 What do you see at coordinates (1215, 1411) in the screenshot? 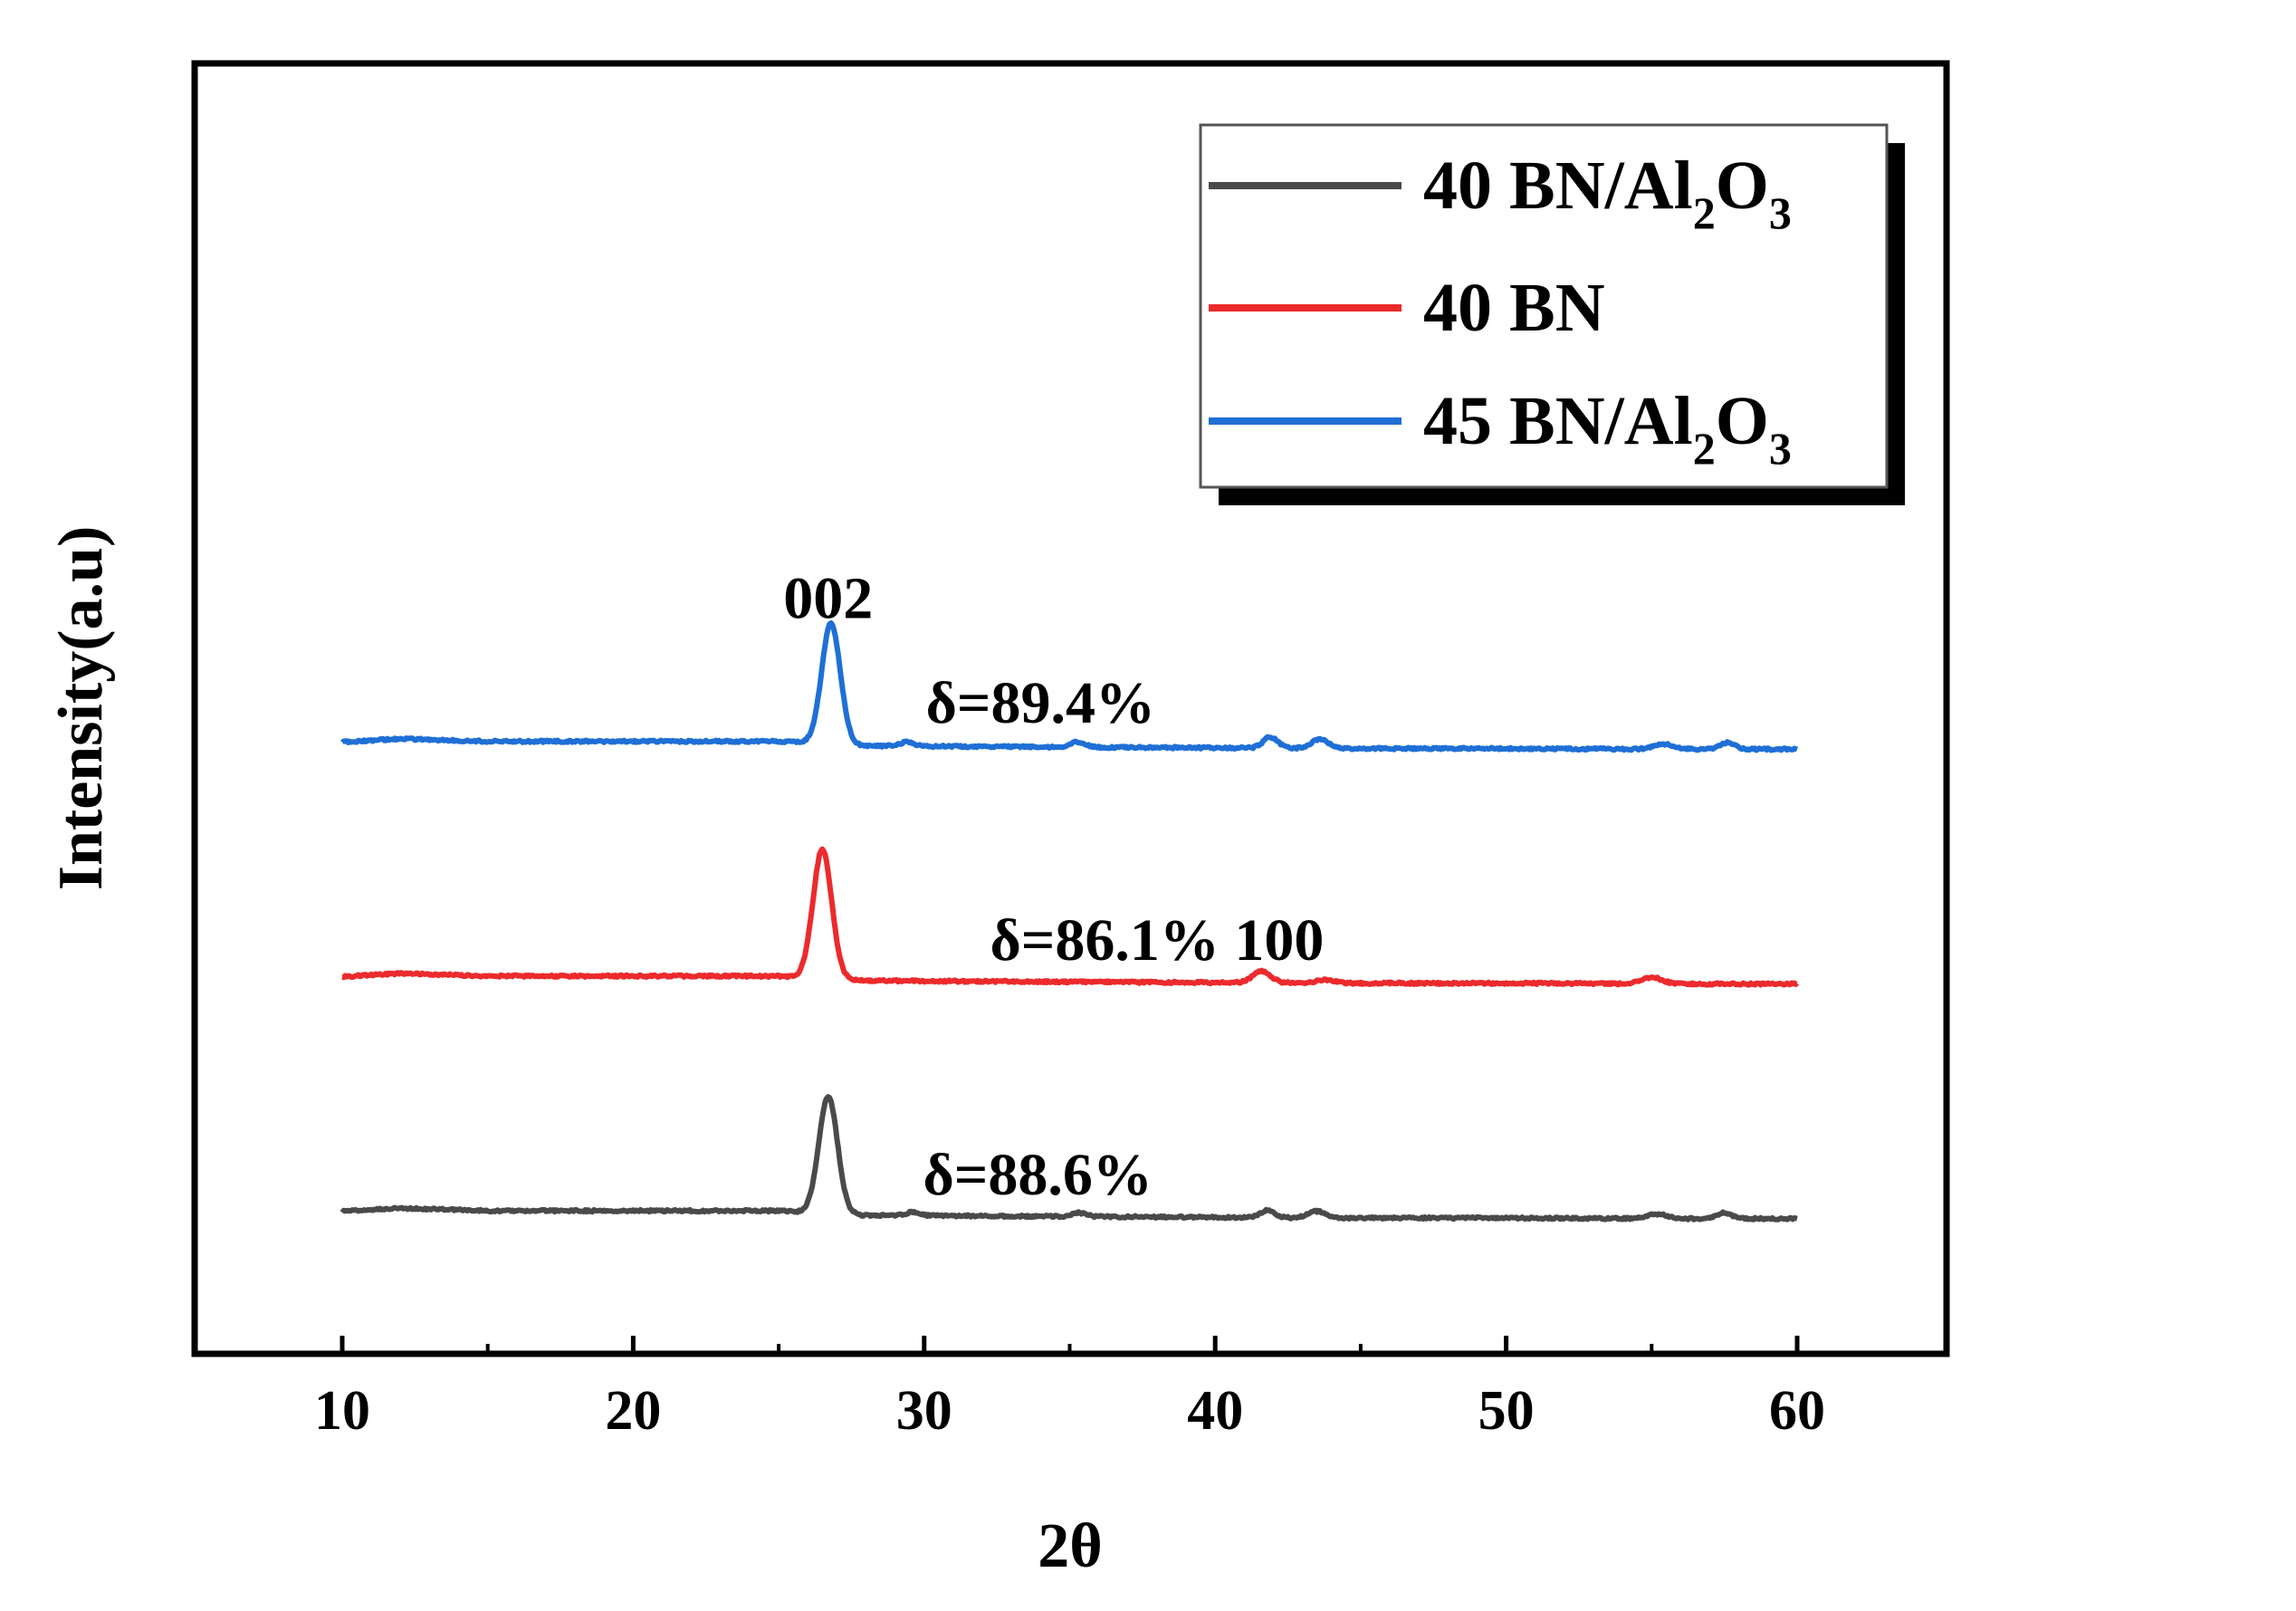
I see `x-tick-label: 40` at bounding box center [1215, 1411].